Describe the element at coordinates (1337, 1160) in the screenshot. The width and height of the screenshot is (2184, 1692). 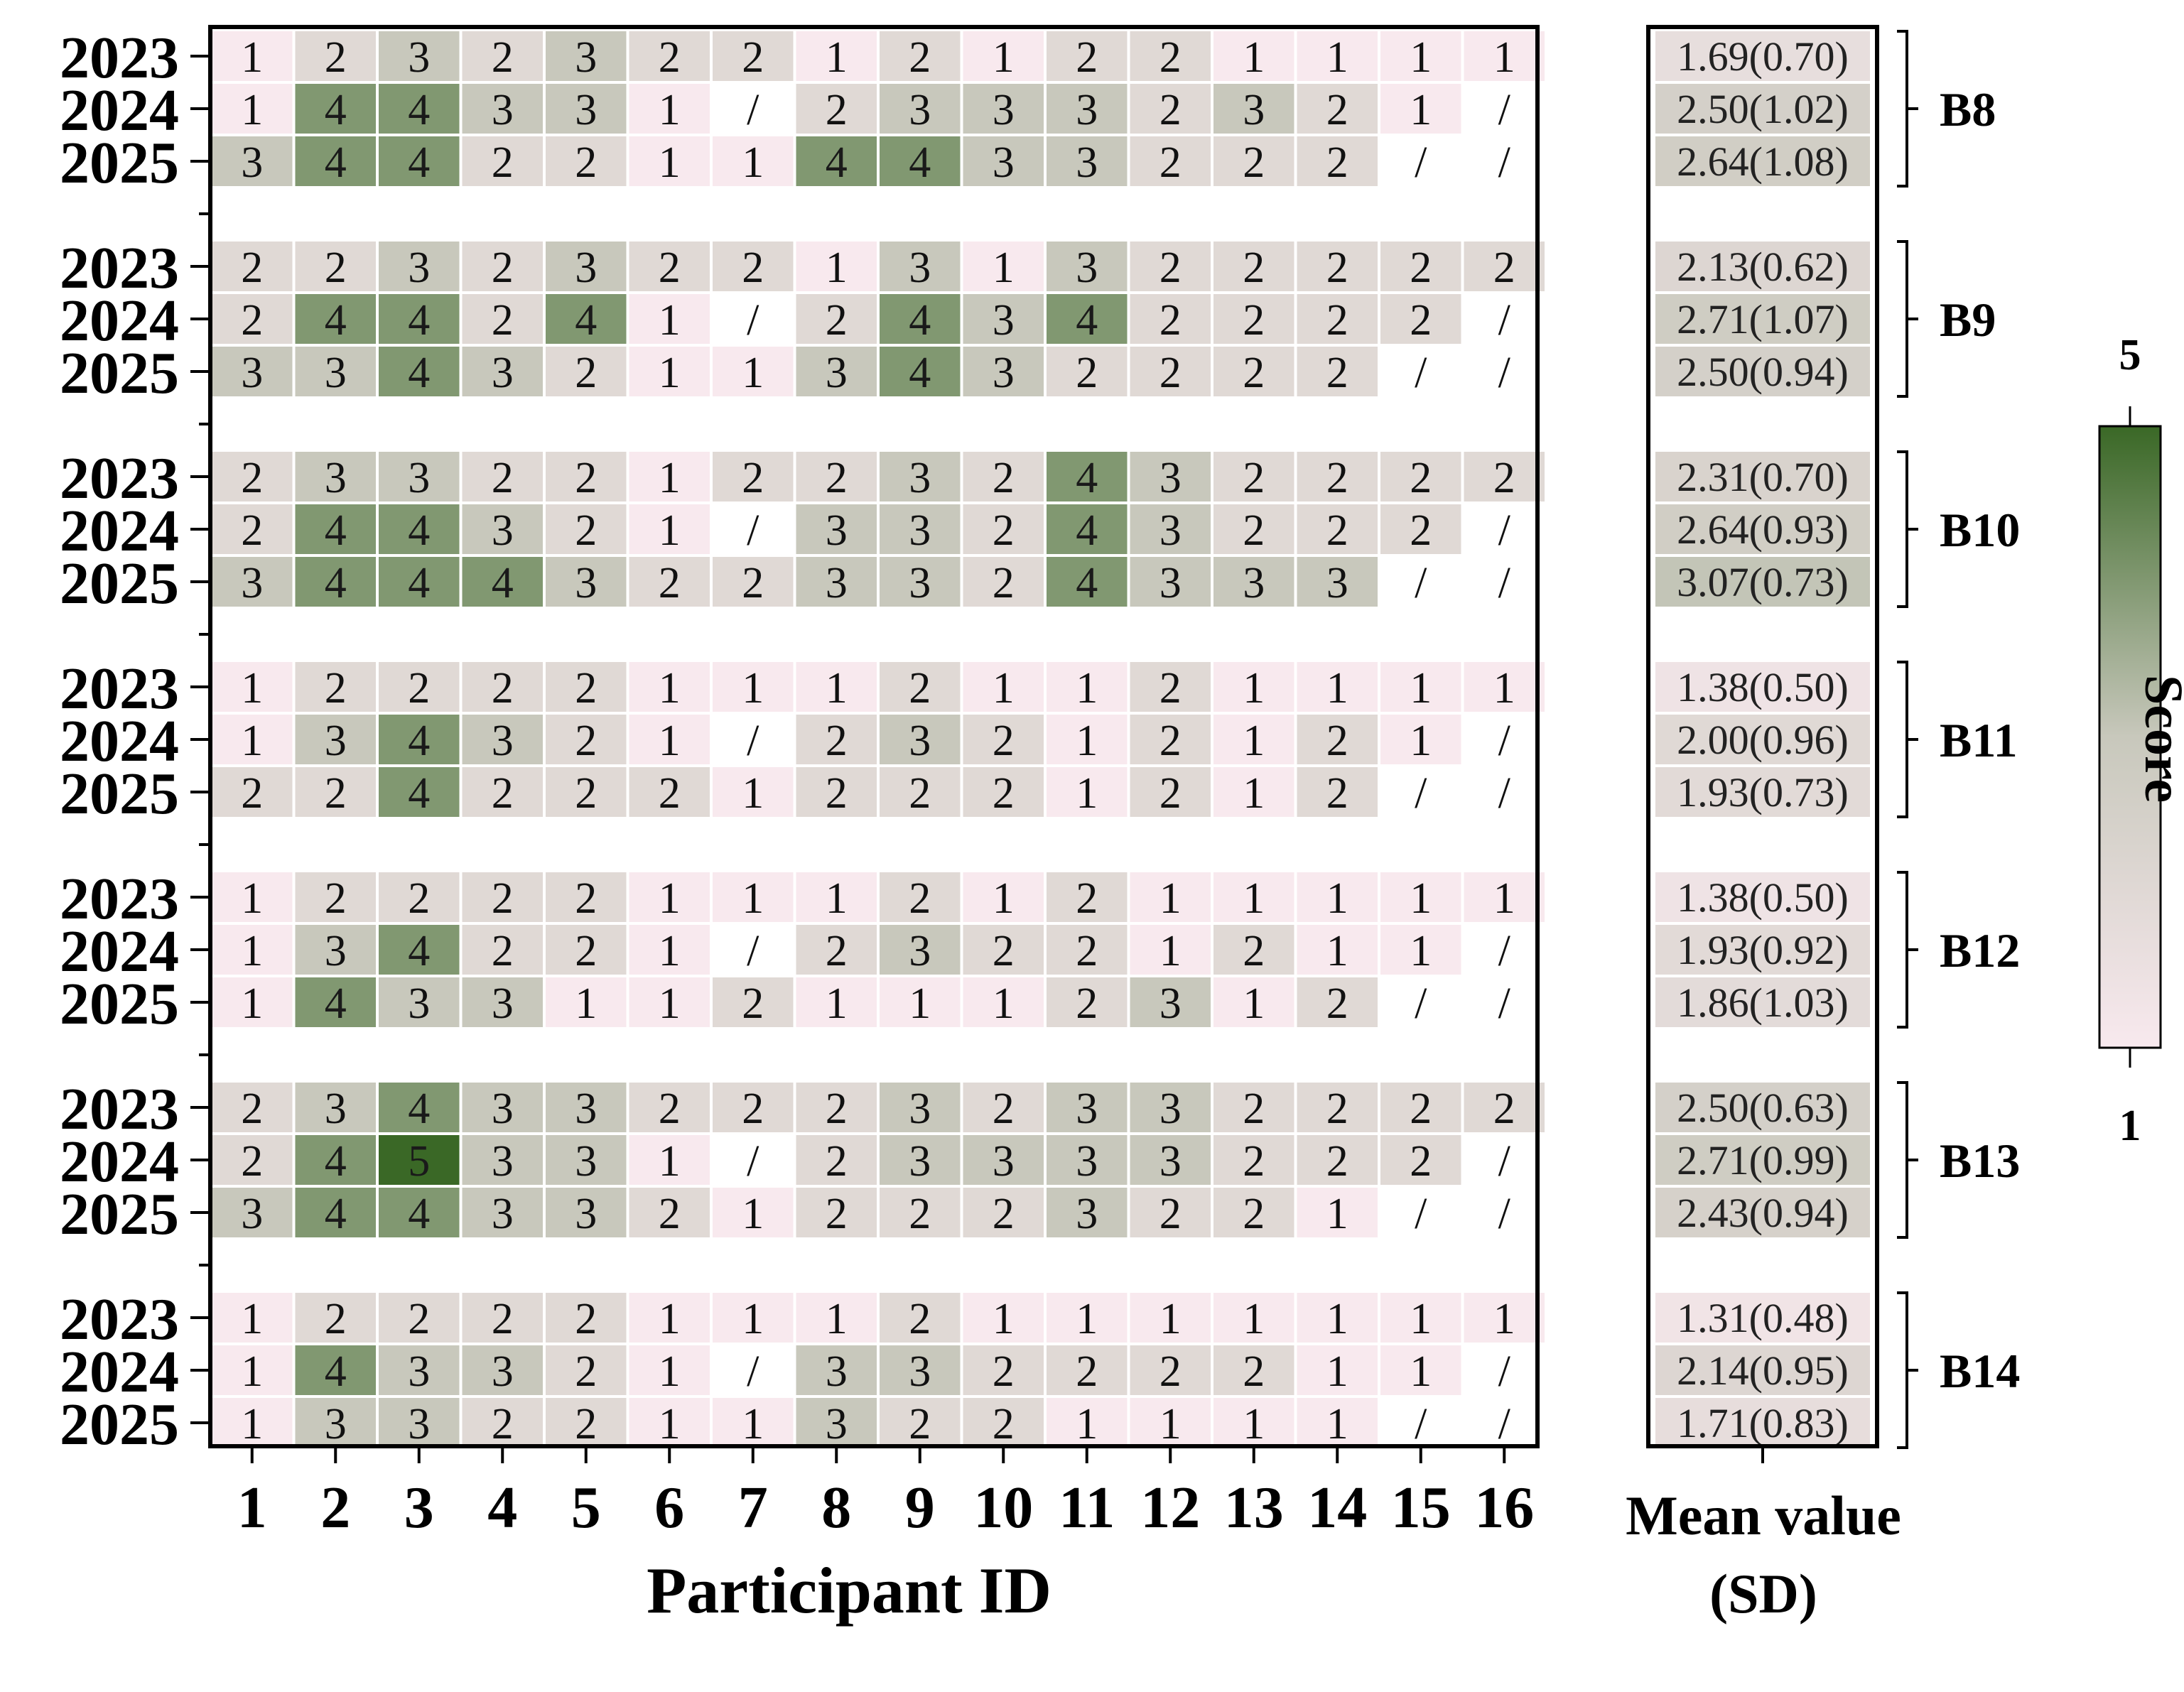
I see `cell-B13-2024-p14` at that location.